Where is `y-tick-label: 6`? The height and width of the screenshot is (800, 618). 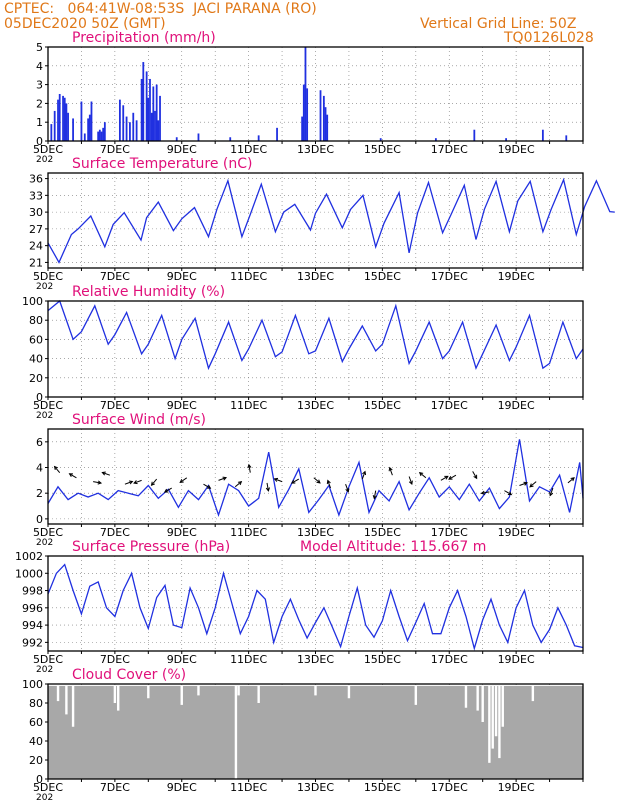 y-tick-label: 6 is located at coordinates (39, 442).